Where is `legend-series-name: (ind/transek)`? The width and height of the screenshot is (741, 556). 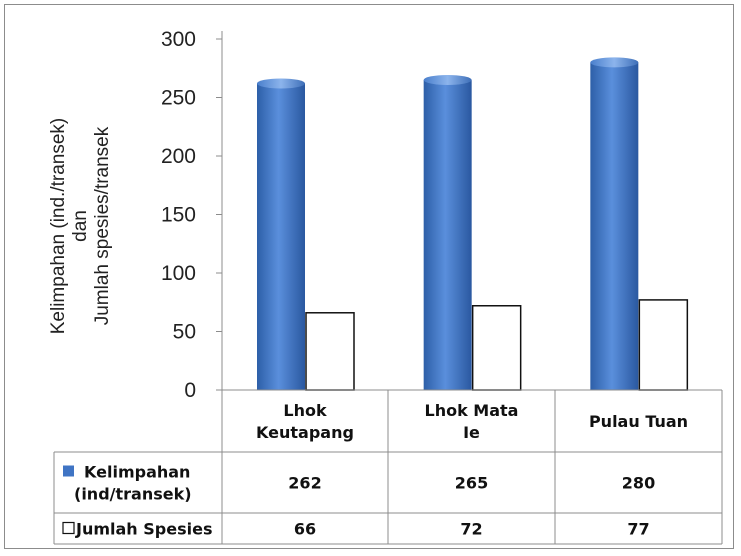
legend-series-name: (ind/transek) is located at coordinates (133, 494).